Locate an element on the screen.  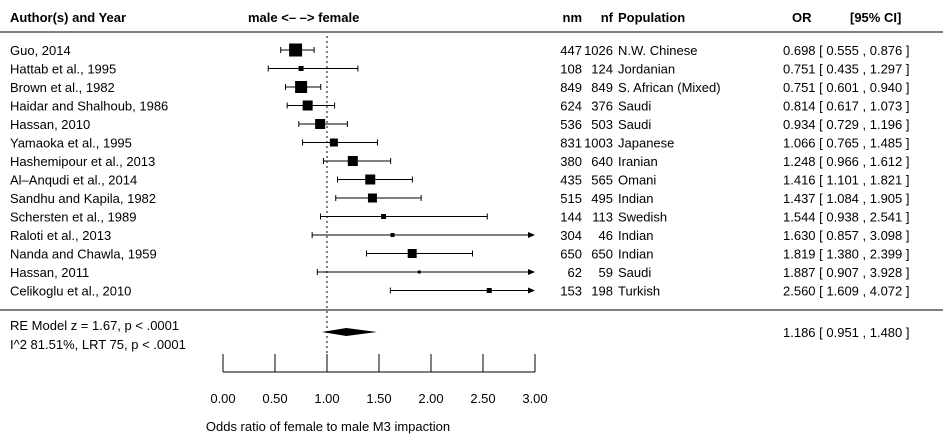
study-author: Yamaoka et al., 1995 is located at coordinates (71, 143).